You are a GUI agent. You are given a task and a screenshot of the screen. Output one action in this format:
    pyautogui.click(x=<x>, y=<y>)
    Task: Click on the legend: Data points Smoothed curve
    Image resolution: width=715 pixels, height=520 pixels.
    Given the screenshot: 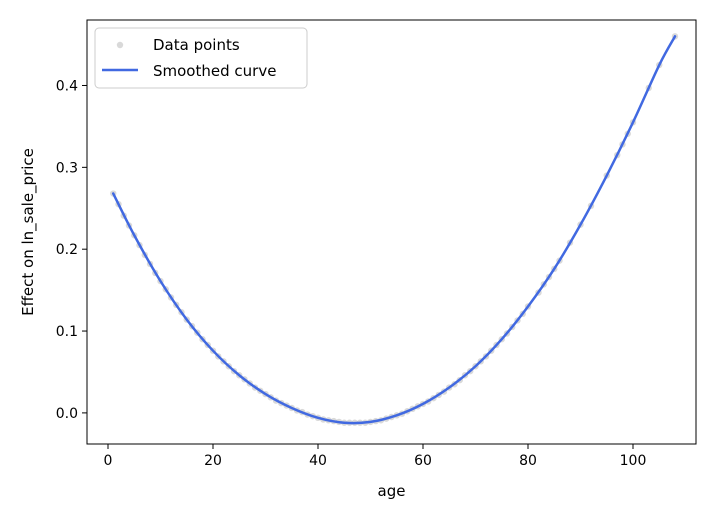 What is the action you would take?
    pyautogui.click(x=201, y=58)
    